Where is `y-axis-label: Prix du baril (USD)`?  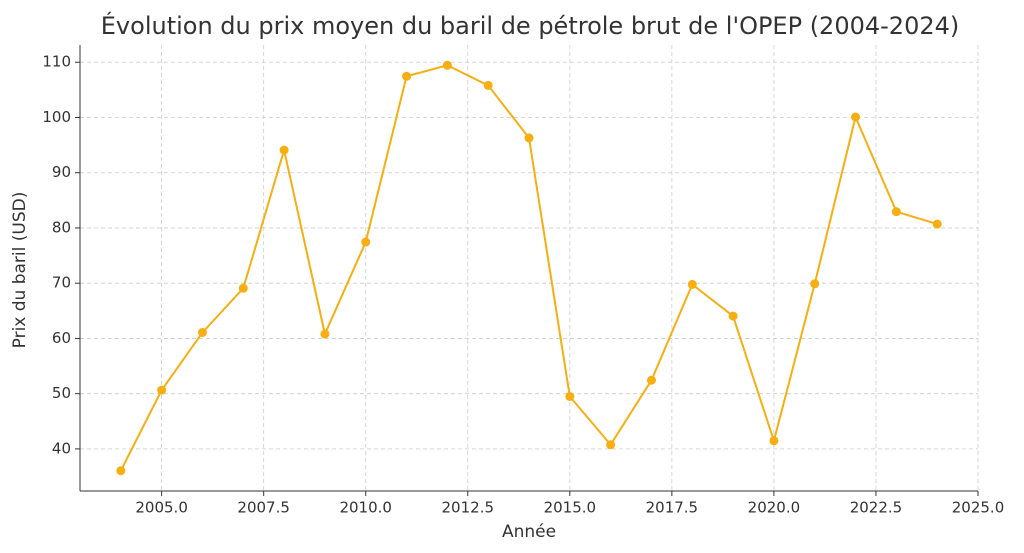
y-axis-label: Prix du baril (USD) is located at coordinates (20, 270).